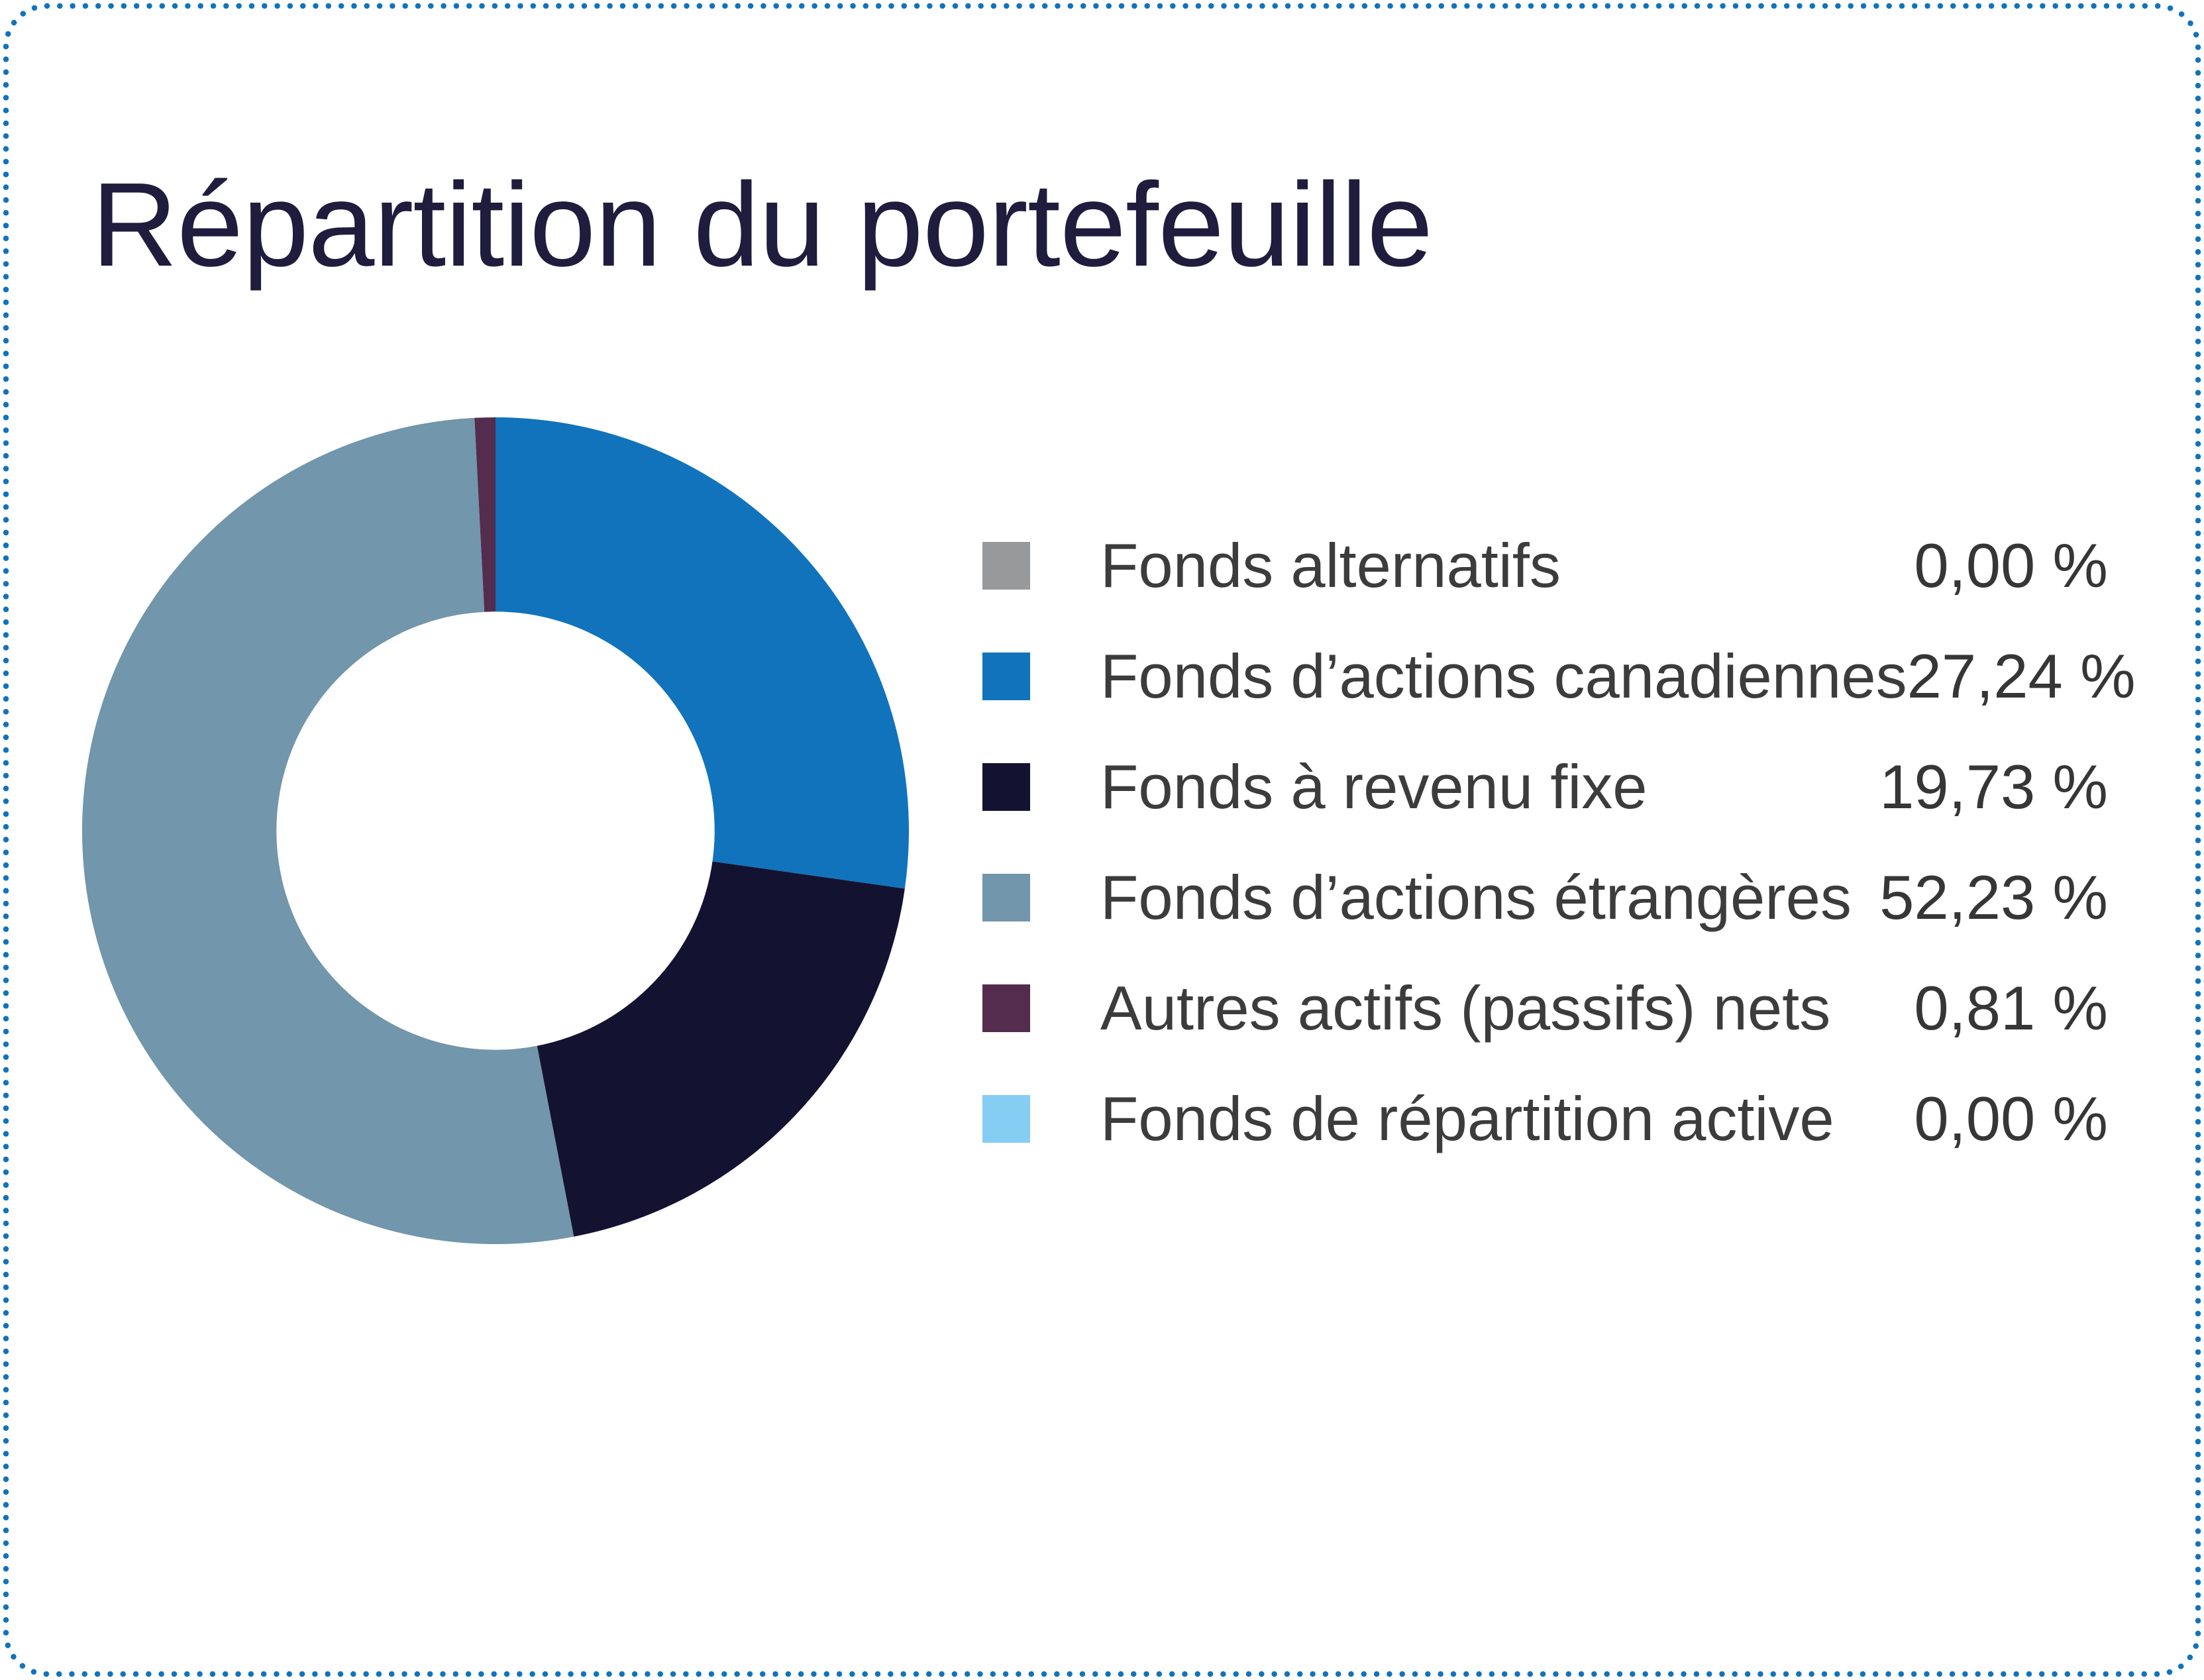 This screenshot has width=2204, height=1680. I want to click on legend-item: Fonds alternatifs 0,00 %, so click(1545, 565).